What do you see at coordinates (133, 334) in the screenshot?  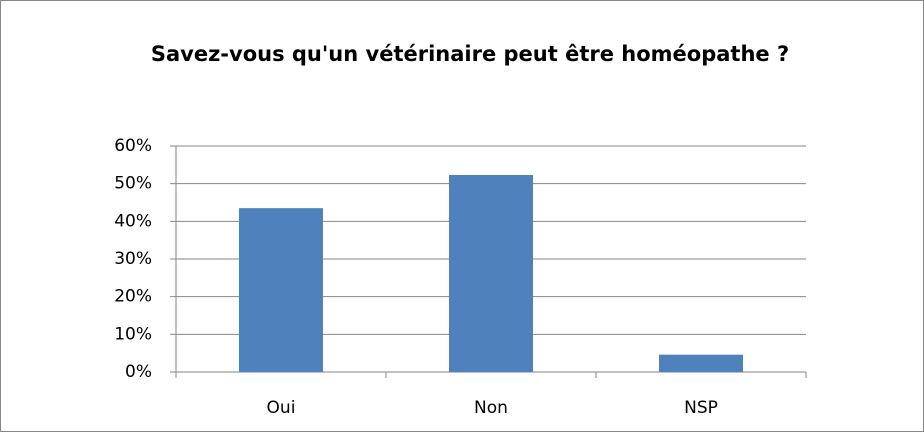 I see `y-tick-label: 10%` at bounding box center [133, 334].